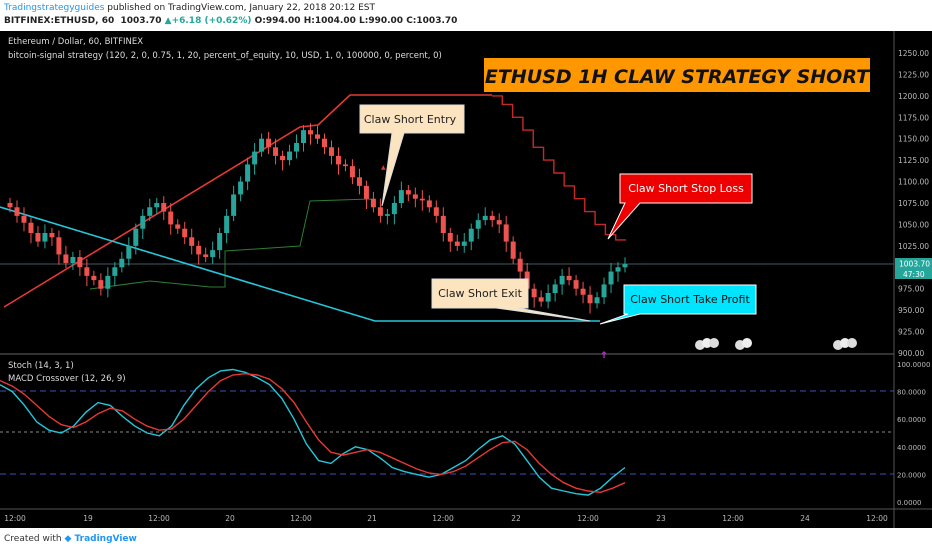 The height and width of the screenshot is (550, 932). Describe the element at coordinates (412, 155) in the screenshot. I see `entry-callout-bubble` at that location.